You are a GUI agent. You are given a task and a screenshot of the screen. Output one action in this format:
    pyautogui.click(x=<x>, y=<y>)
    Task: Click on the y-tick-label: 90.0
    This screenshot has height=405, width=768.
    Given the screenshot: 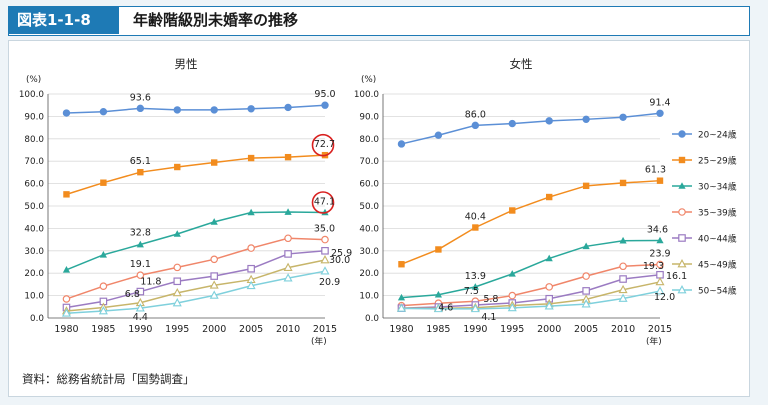 What is the action you would take?
    pyautogui.click(x=34, y=117)
    